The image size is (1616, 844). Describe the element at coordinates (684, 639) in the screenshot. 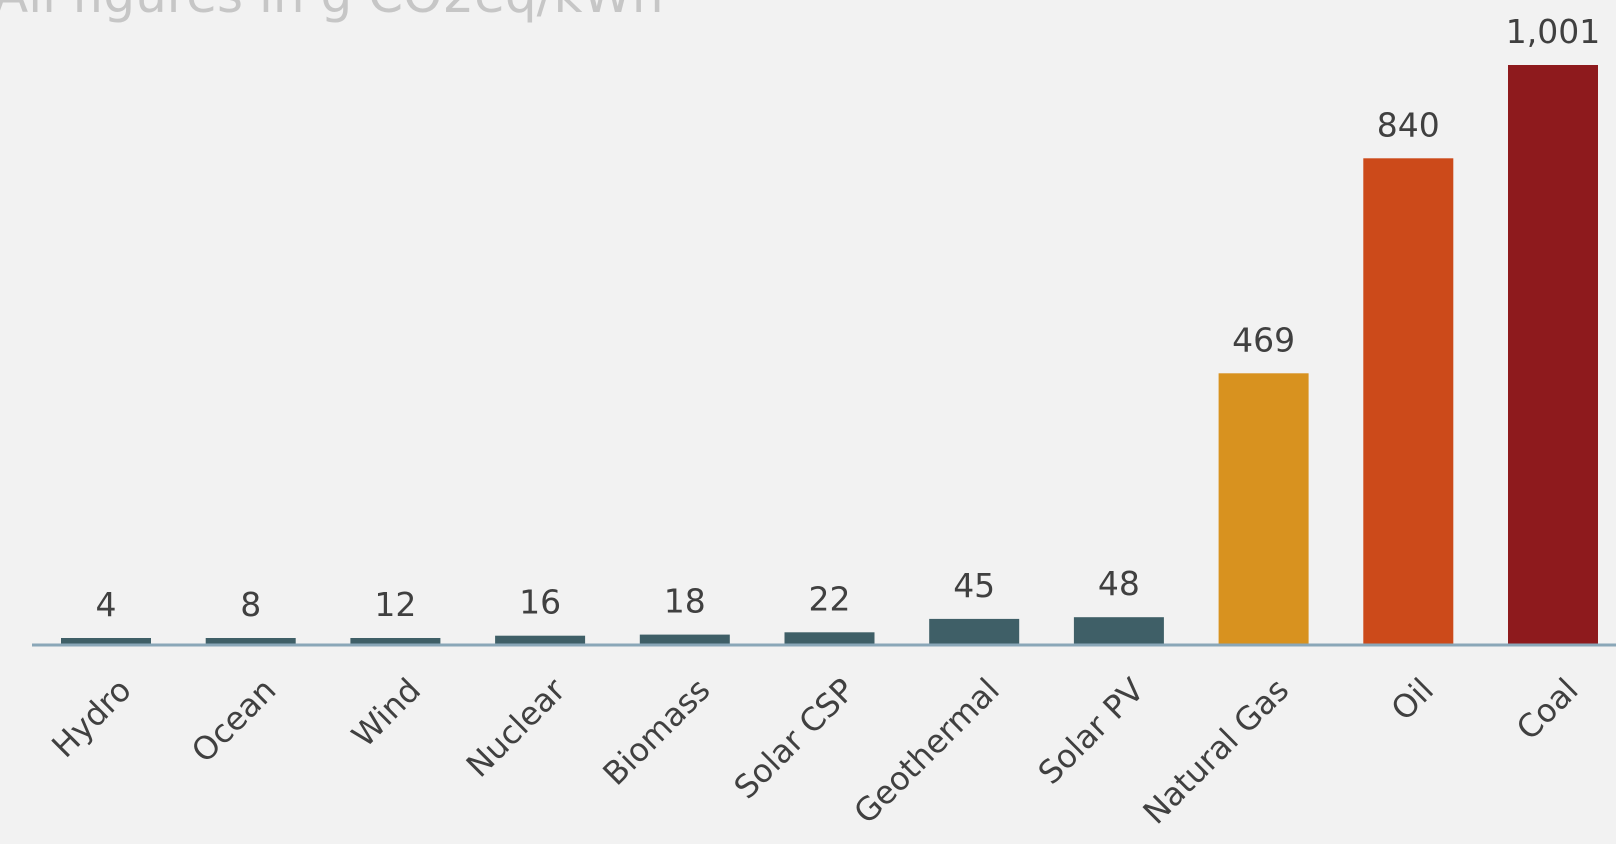

I see `bar-biomass` at that location.